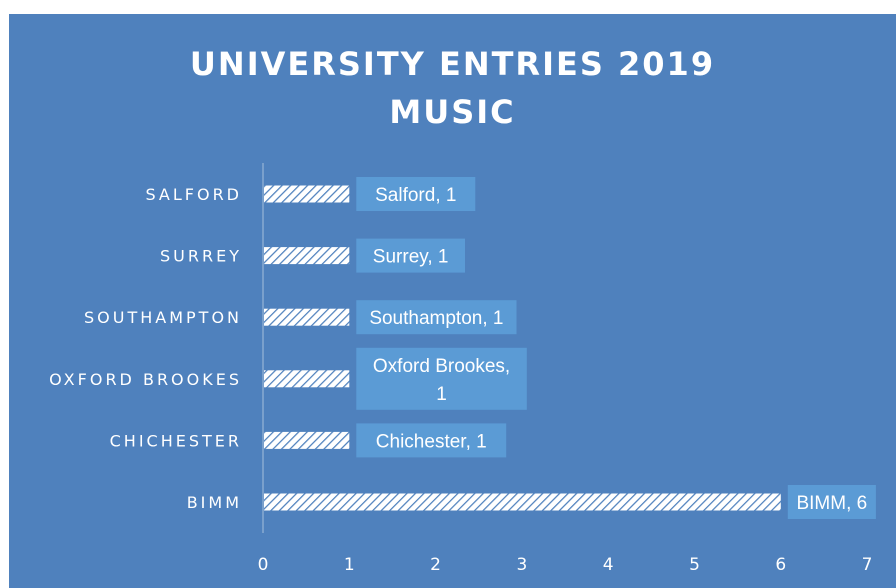 This screenshot has width=896, height=588. What do you see at coordinates (201, 256) in the screenshot?
I see `category-label: SURREY` at bounding box center [201, 256].